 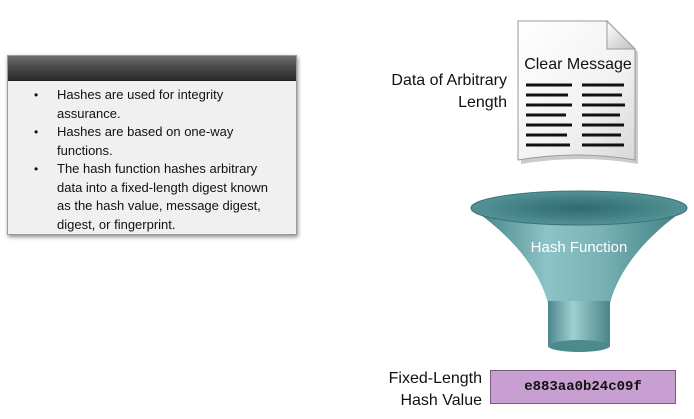 I want to click on document-title: Clear Message, so click(x=578, y=64).